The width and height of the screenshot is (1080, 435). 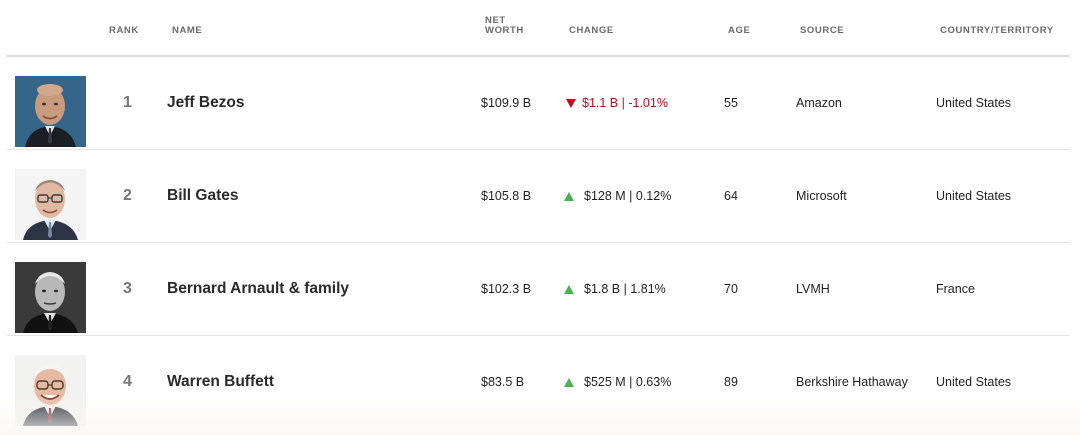 What do you see at coordinates (203, 195) in the screenshot?
I see `person-name: Bill Gates` at bounding box center [203, 195].